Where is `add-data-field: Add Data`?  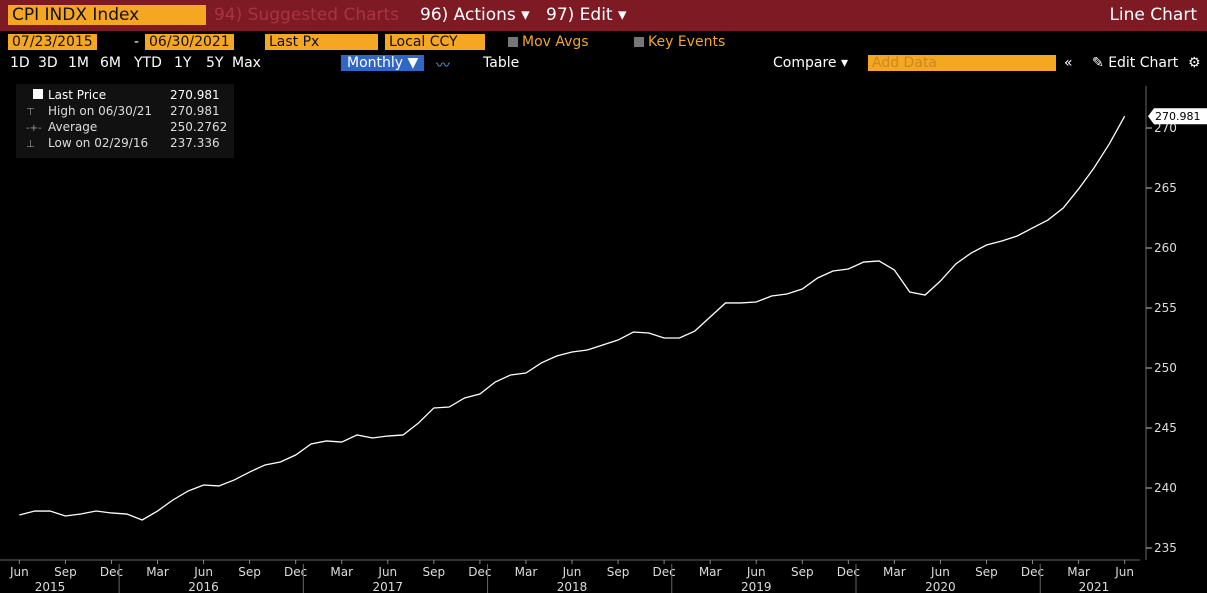
add-data-field: Add Data is located at coordinates (962, 63).